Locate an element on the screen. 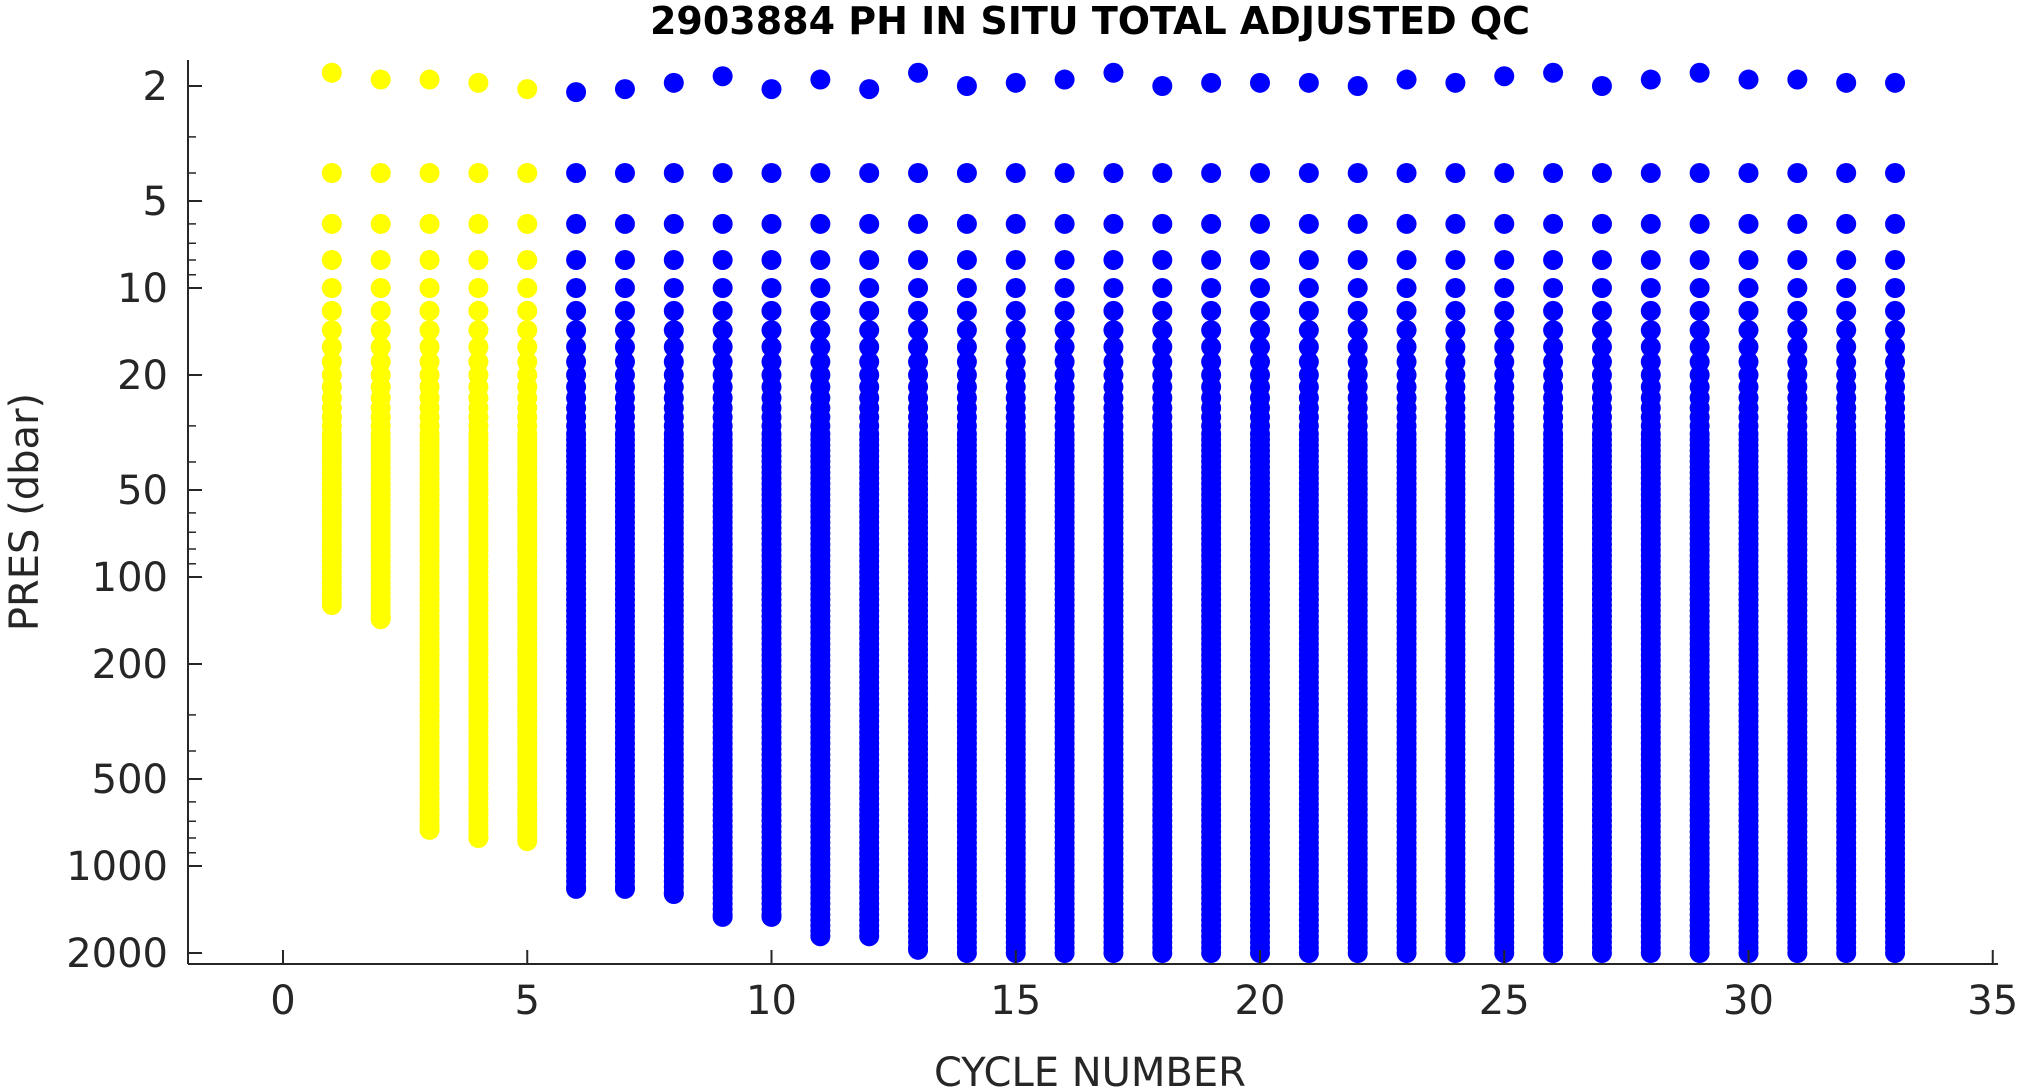 The height and width of the screenshot is (1088, 2020). chart-title: 2903884 PH IN SITU TOTAL ADJUSTED QC is located at coordinates (1090, 21).